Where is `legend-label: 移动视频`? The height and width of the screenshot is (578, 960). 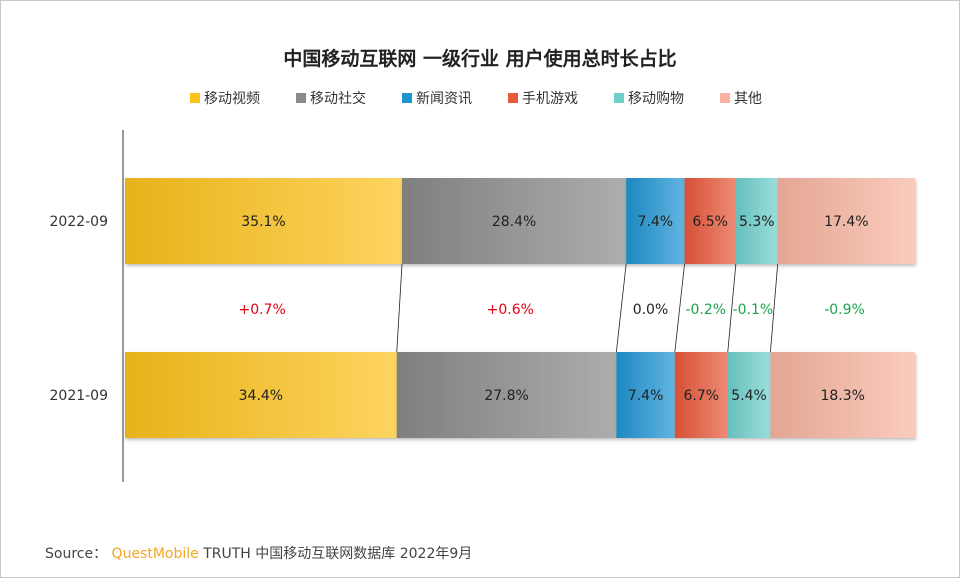
legend-label: 移动视频 is located at coordinates (232, 99).